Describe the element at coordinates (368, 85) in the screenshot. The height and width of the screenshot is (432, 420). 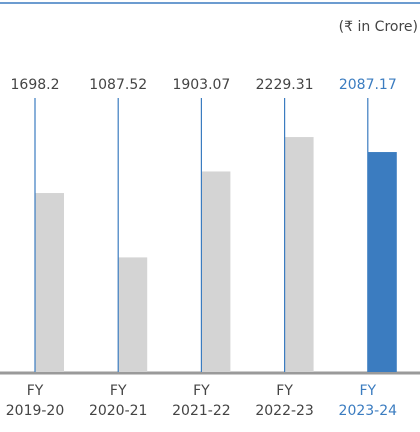
I see `value-label: 2087.17` at that location.